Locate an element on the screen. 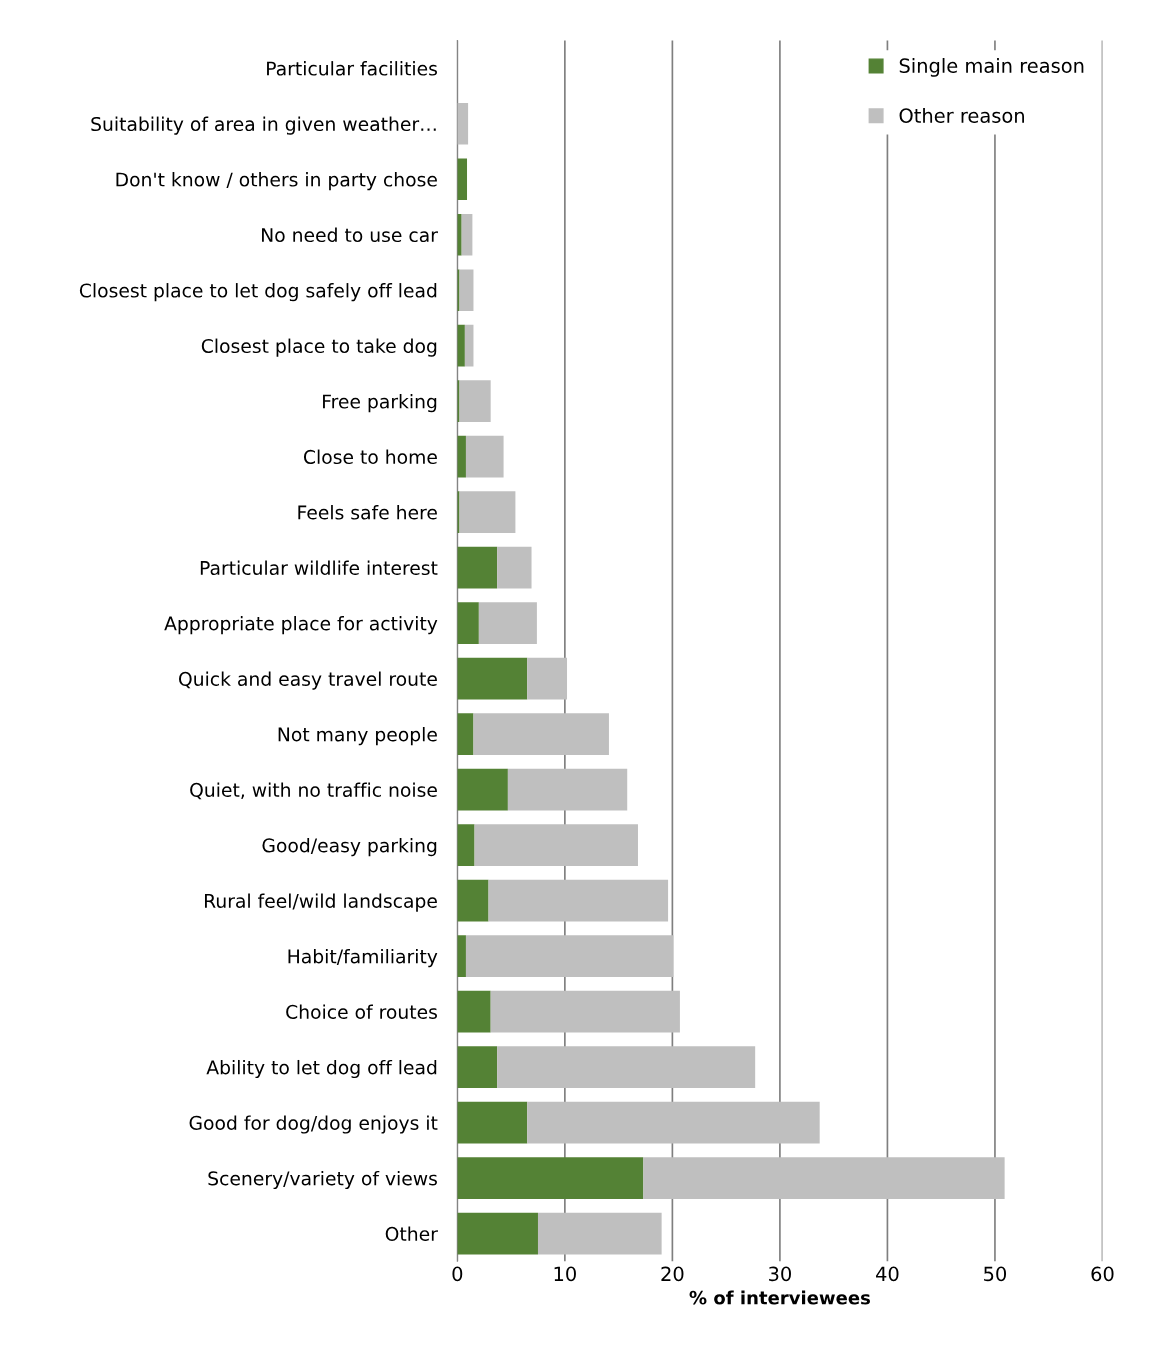  y-tick-label: Appropriate place for activity is located at coordinates (301, 625).